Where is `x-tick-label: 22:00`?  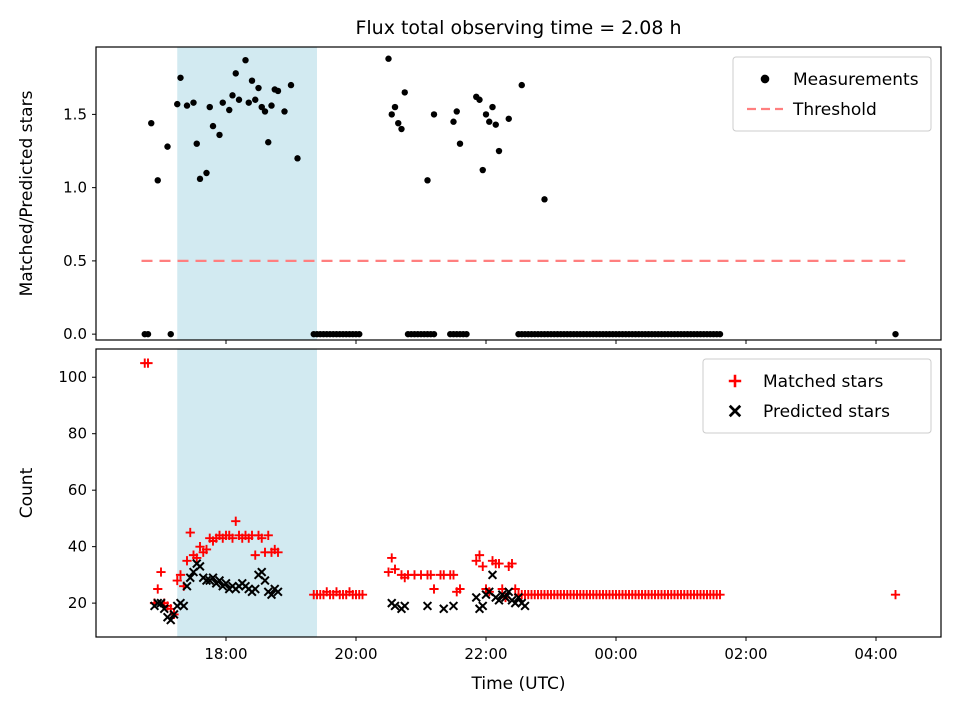
x-tick-label: 22:00 is located at coordinates (485, 654).